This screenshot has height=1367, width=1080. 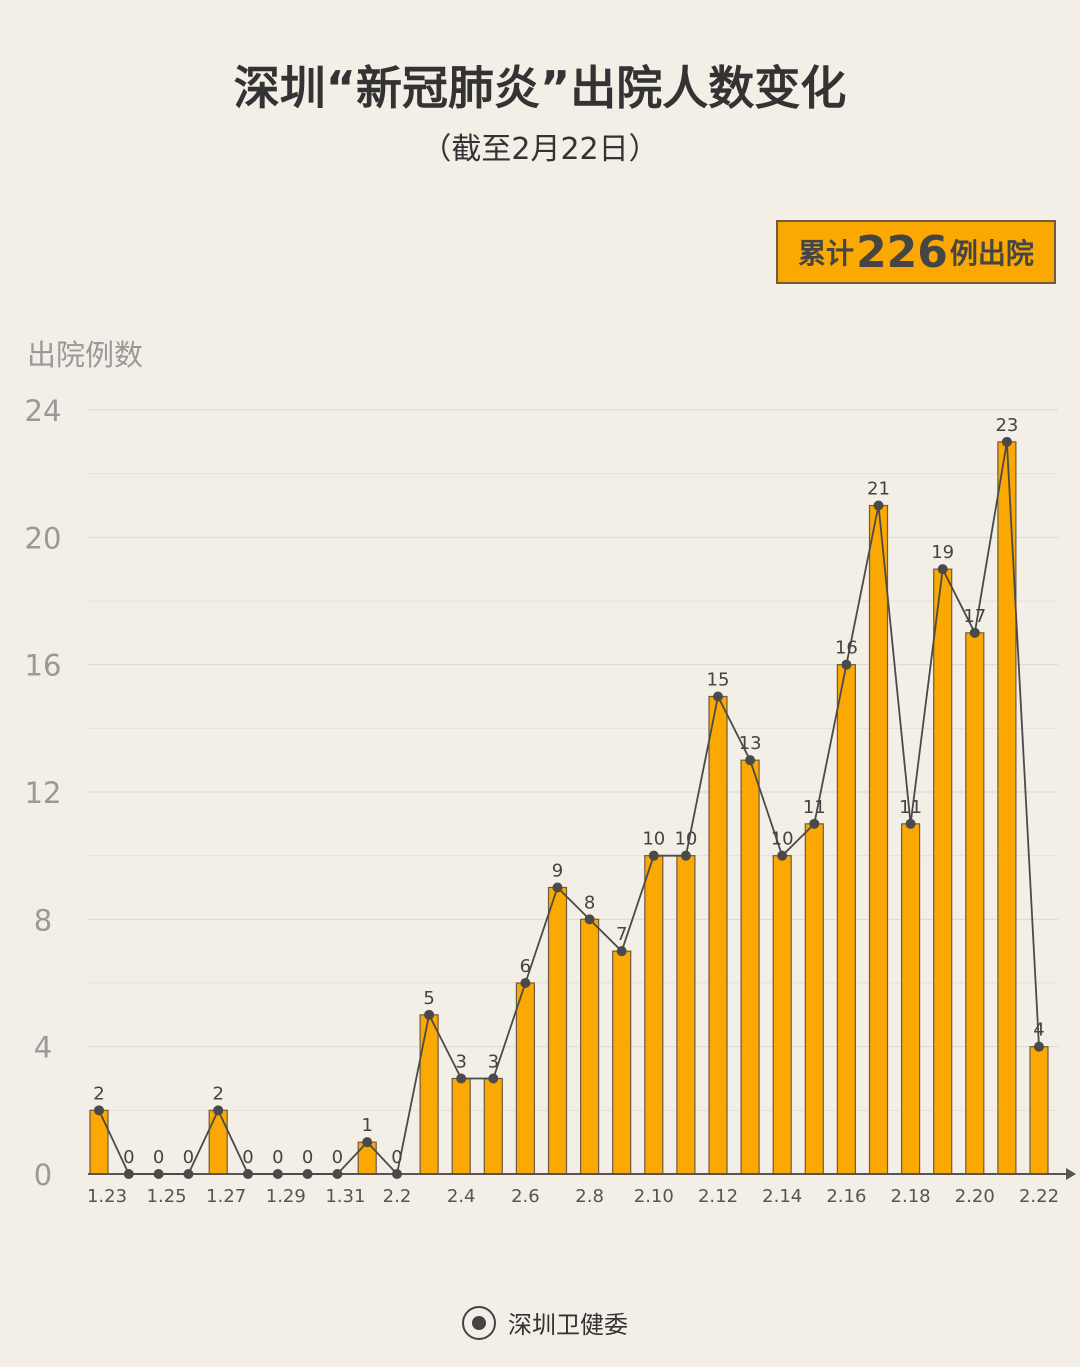 I want to click on data-label: 4, so click(x=1038, y=1030).